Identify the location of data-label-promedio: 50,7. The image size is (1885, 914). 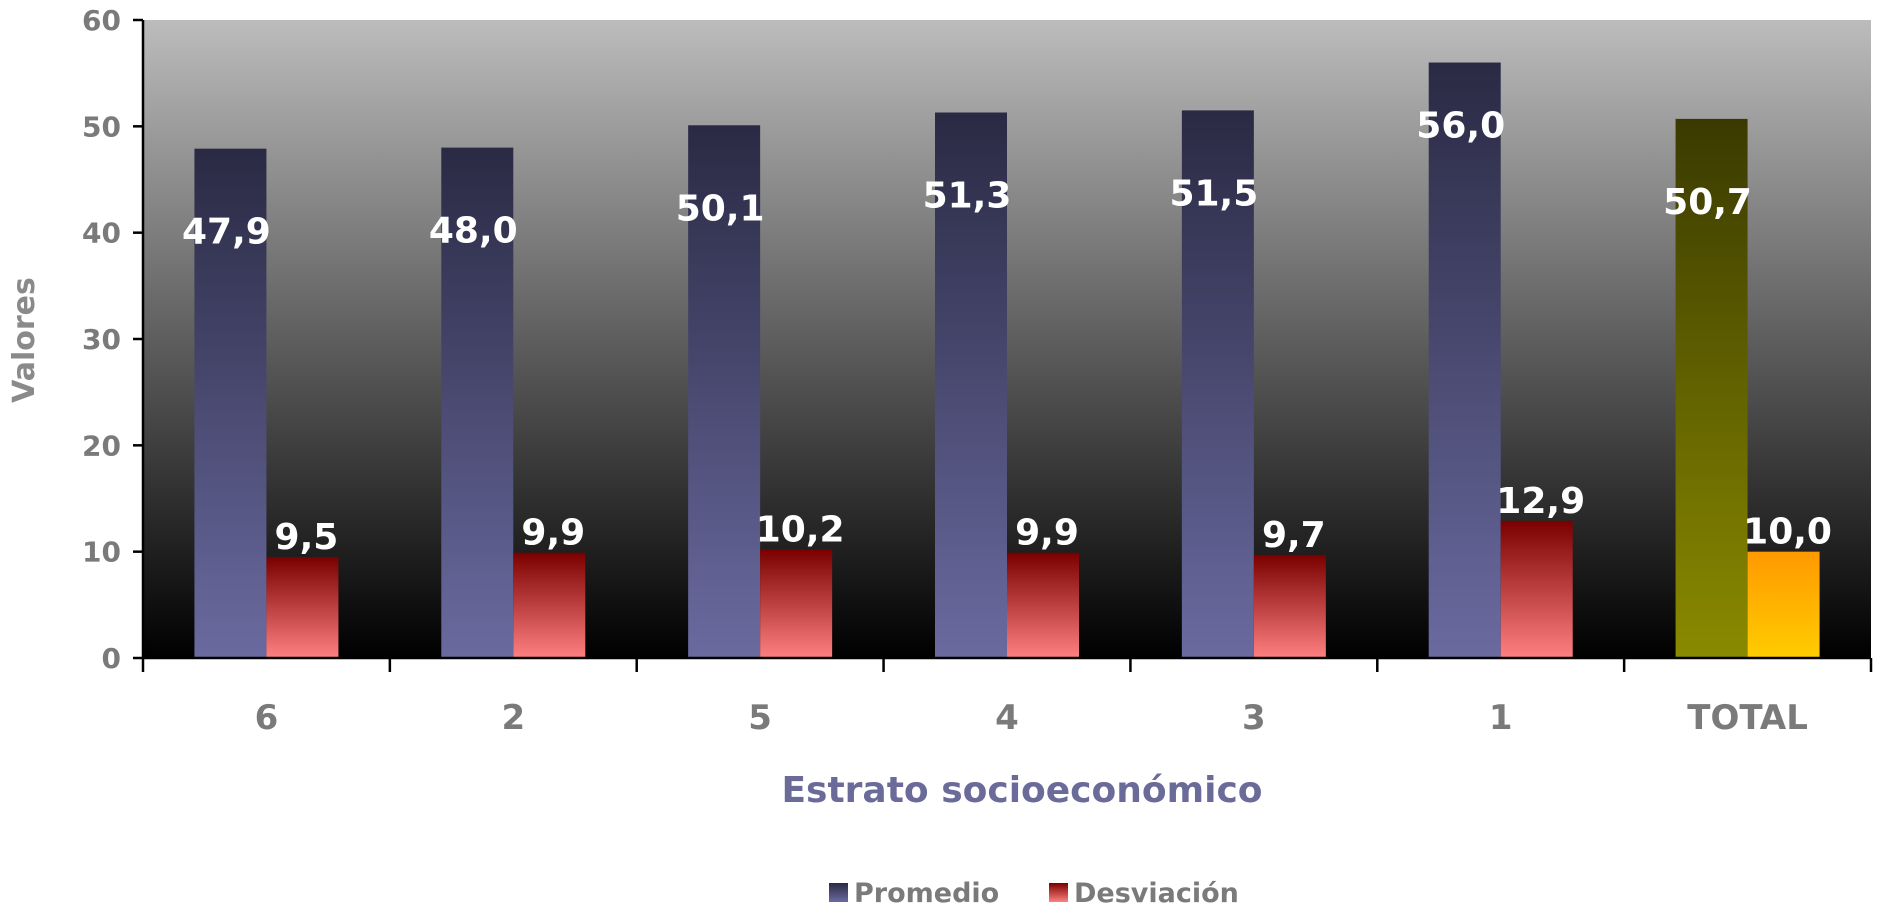
(1707, 202).